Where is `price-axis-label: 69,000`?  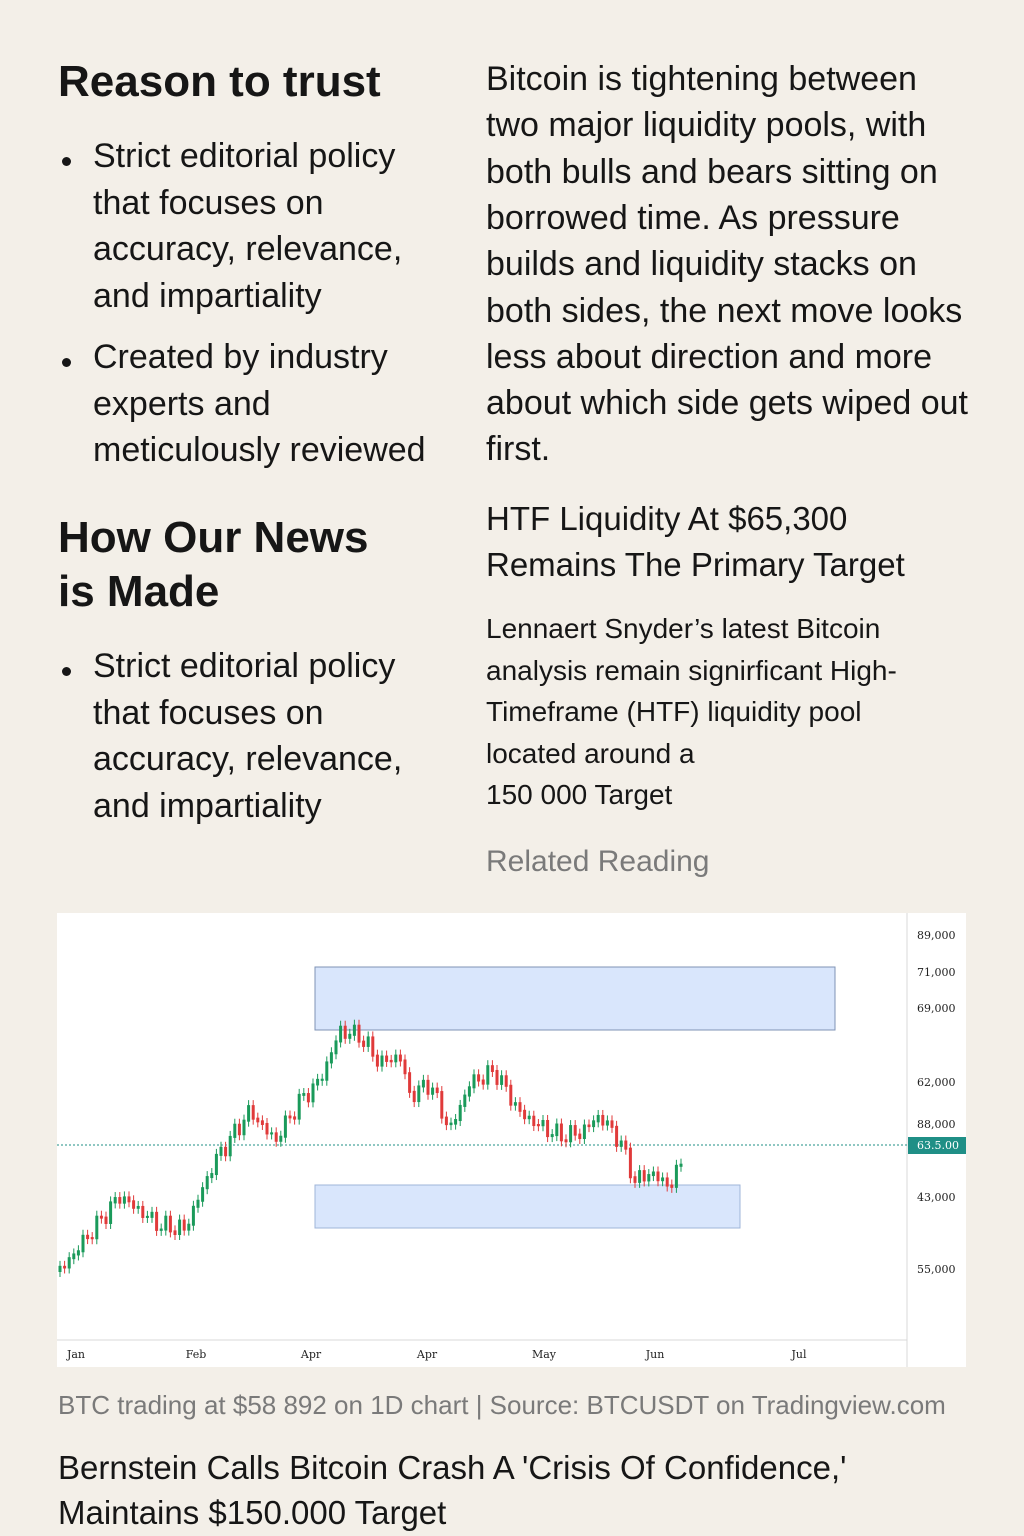 price-axis-label: 69,000 is located at coordinates (936, 1008).